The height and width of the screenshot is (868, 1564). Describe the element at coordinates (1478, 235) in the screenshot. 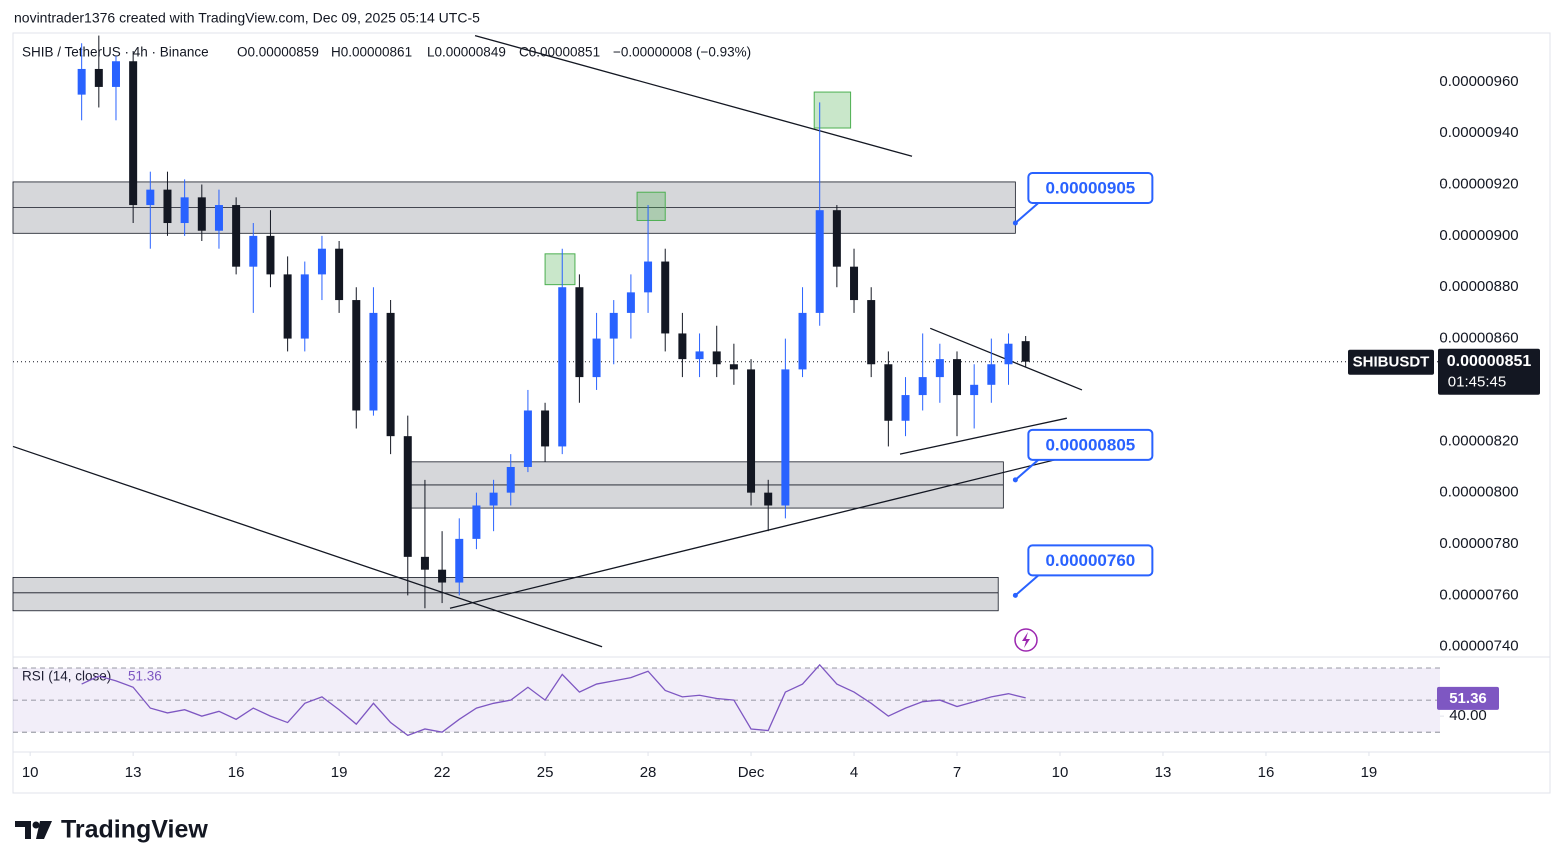

I see `y-tick-label: 0.00000900` at that location.